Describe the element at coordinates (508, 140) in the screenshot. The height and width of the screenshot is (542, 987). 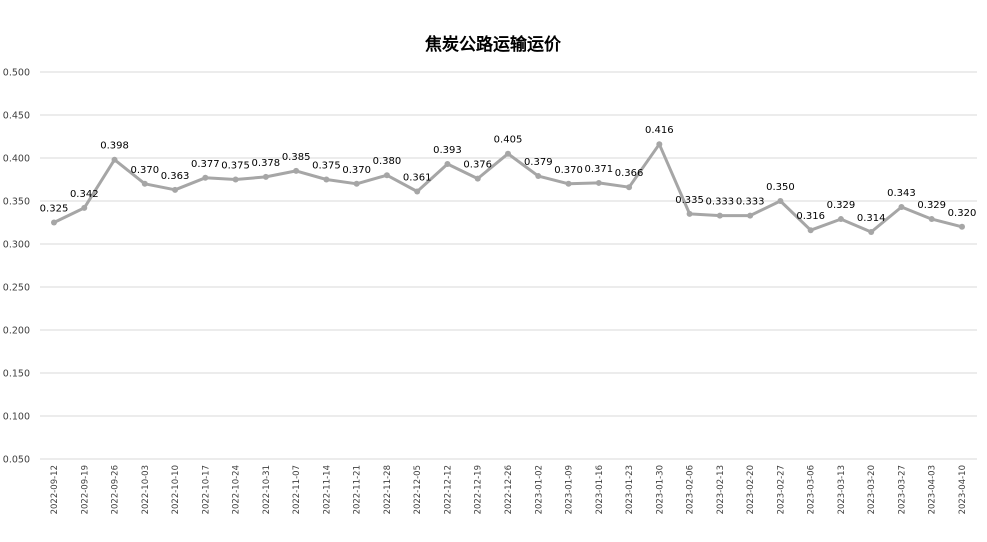
I see `data-label: 0.405` at that location.